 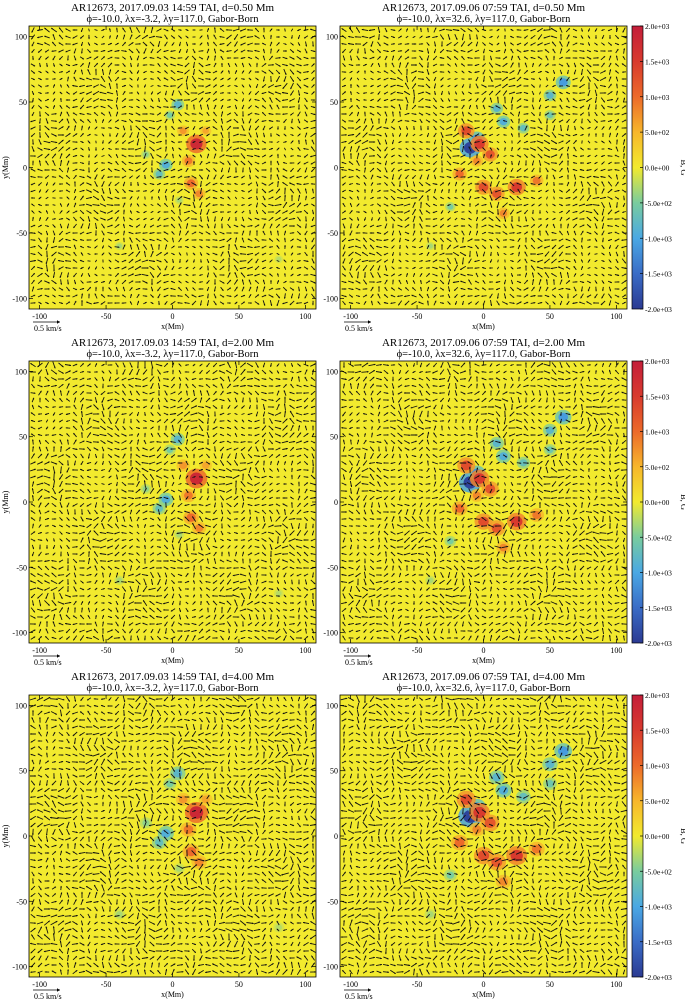 What do you see at coordinates (484, 343) in the screenshot?
I see `panel-title: AR12673, 2017.09.06 07:59 TAI, d=2.00 Mm` at bounding box center [484, 343].